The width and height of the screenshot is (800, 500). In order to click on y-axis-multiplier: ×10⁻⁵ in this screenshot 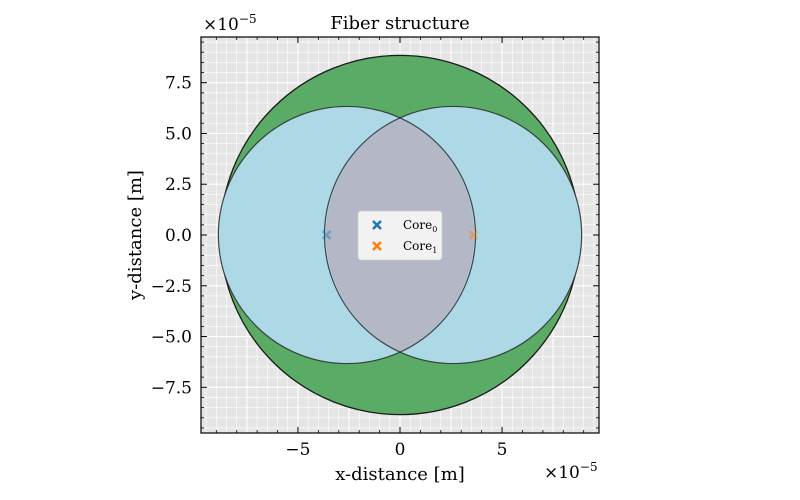, I will do `click(230, 23)`.